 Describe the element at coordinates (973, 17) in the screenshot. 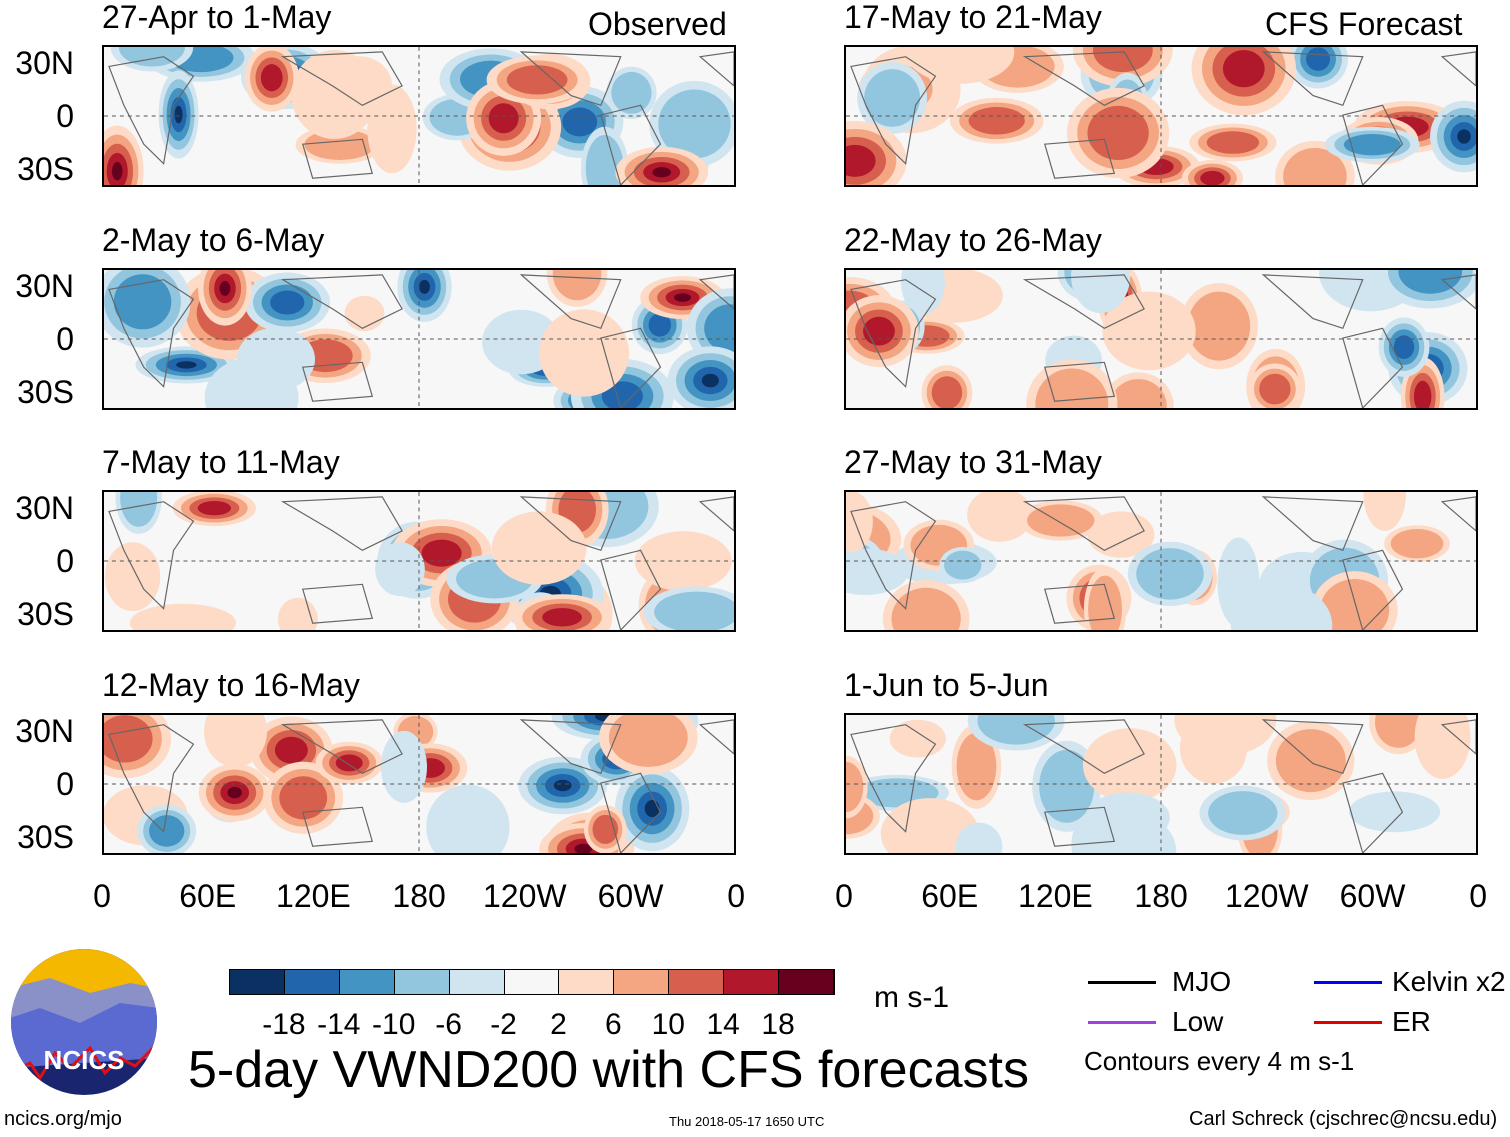

I see `panel-title: 17-May to 21-May` at that location.